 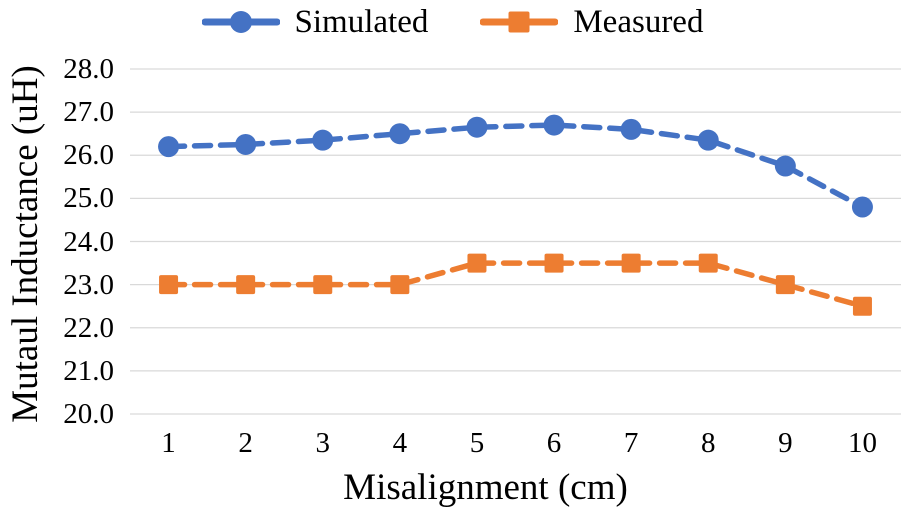 What do you see at coordinates (88, 155) in the screenshot?
I see `y-tick-label: 26.0` at bounding box center [88, 155].